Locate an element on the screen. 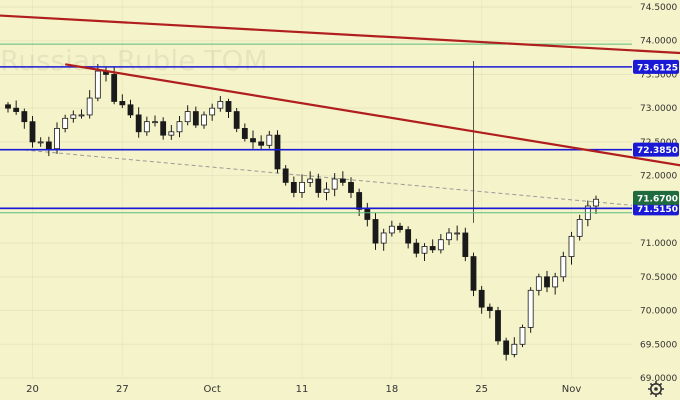 This screenshot has width=680, height=400. dashed-trendline-line is located at coordinates (328, 177).